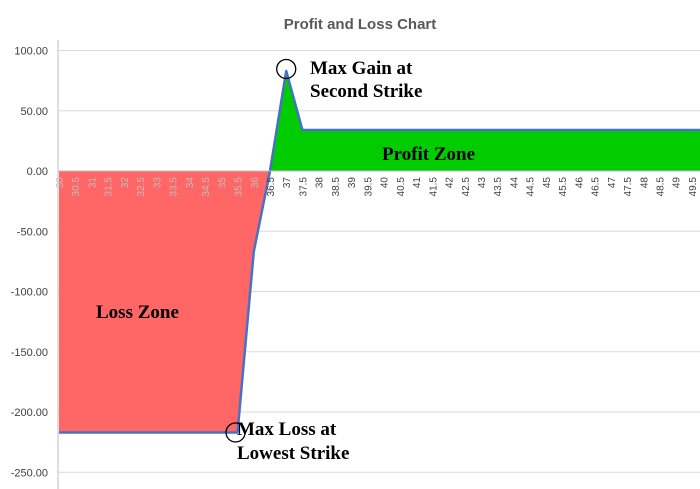 The height and width of the screenshot is (489, 700). What do you see at coordinates (29, 353) in the screenshot?
I see `y-tick-label: -150.00` at bounding box center [29, 353].